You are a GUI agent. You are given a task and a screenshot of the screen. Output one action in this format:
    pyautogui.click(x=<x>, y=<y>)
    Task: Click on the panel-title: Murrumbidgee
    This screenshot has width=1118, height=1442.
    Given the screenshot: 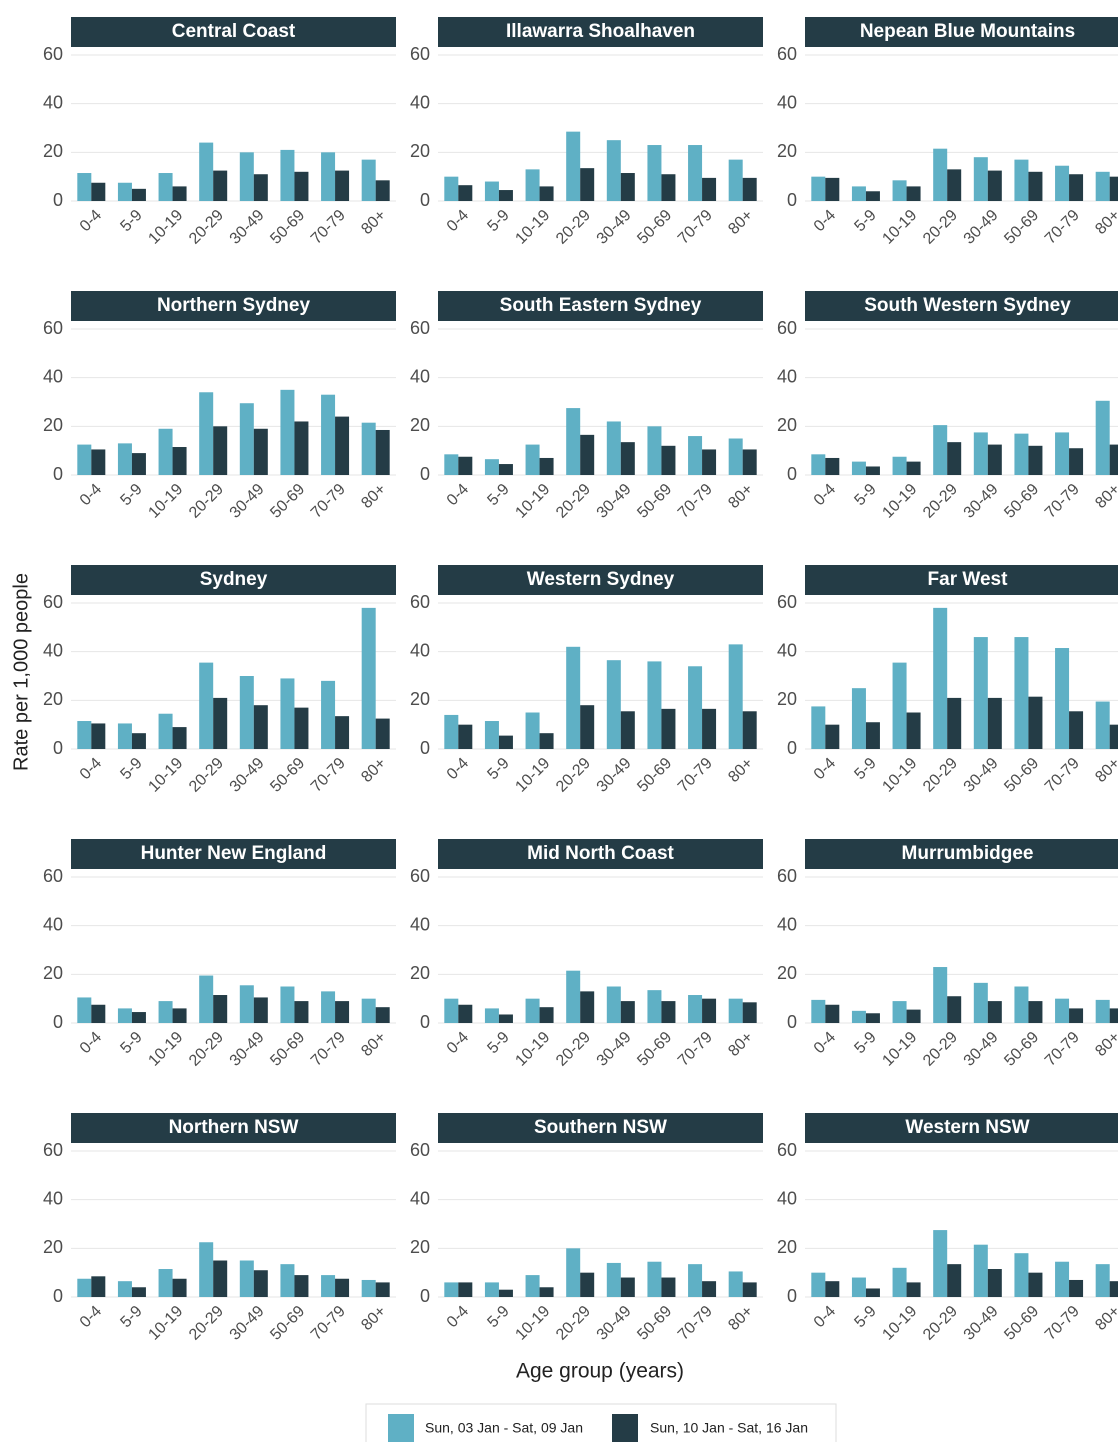 What is the action you would take?
    pyautogui.click(x=968, y=853)
    